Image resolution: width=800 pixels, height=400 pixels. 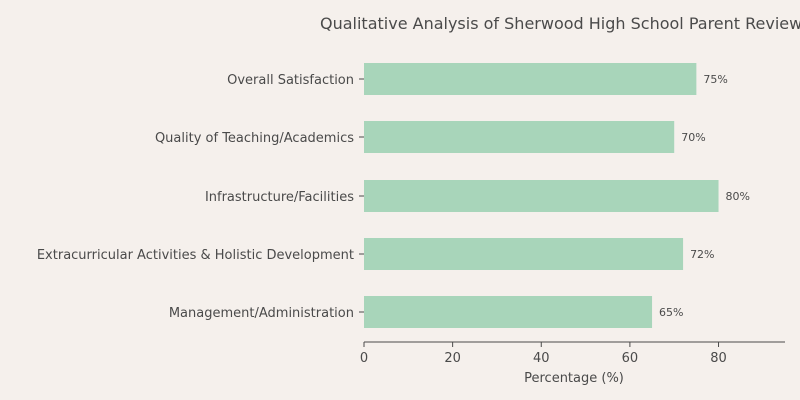 What do you see at coordinates (738, 196) in the screenshot?
I see `data-label-2: 80%` at bounding box center [738, 196].